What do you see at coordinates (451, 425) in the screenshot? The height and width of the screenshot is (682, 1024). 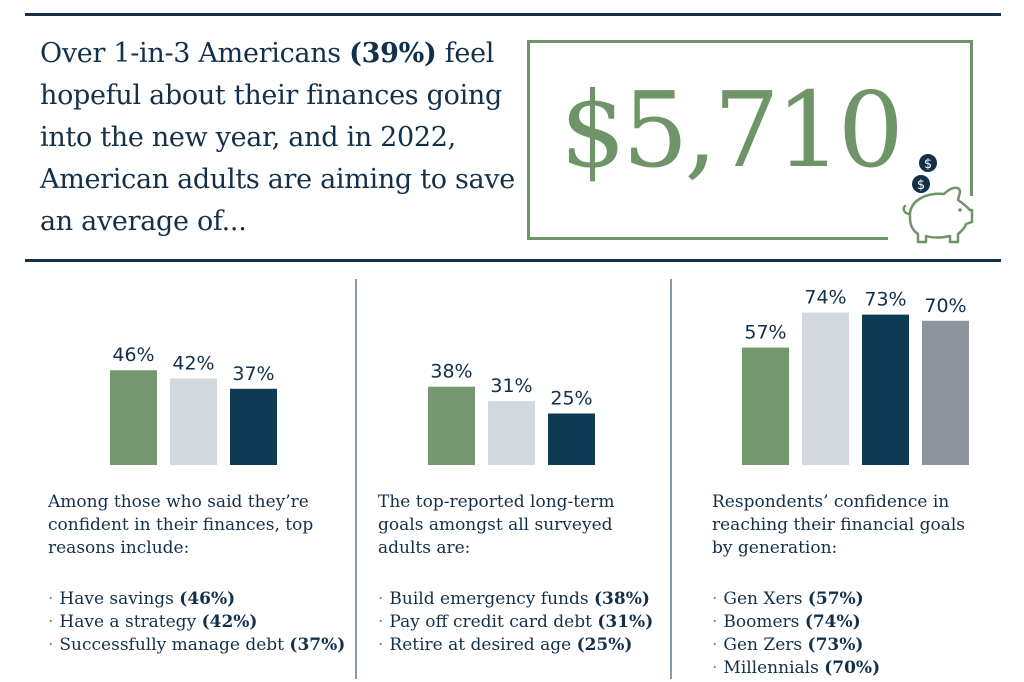 I see `bar-build-emergency-funds` at bounding box center [451, 425].